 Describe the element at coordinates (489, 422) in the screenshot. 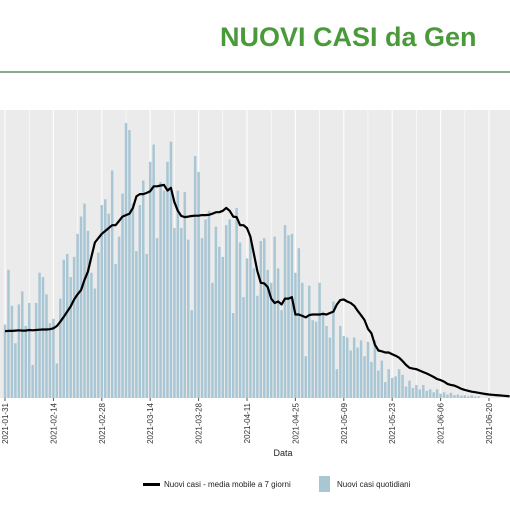

I see `x-tick-label: 2021-06-20` at that location.